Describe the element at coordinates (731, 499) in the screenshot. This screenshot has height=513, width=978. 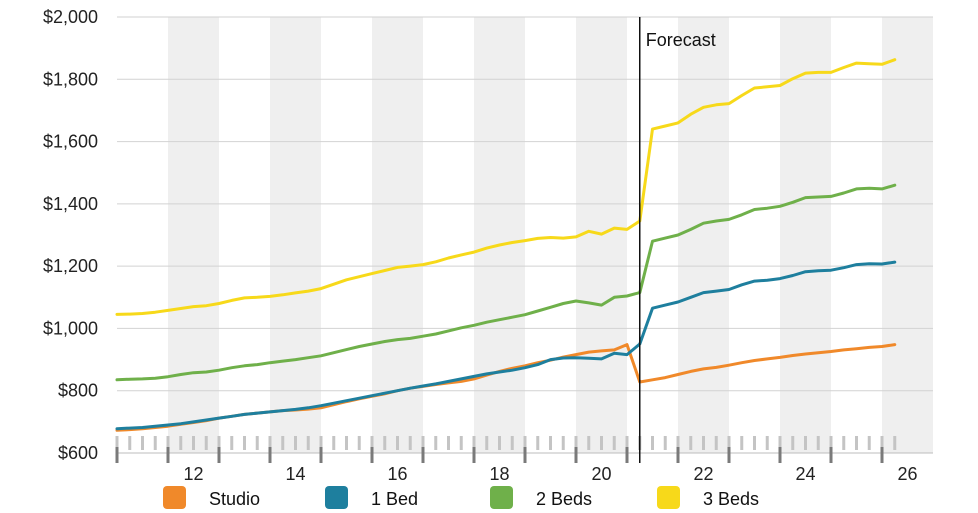
I see `legend-label-3-beds: 3 Beds` at that location.